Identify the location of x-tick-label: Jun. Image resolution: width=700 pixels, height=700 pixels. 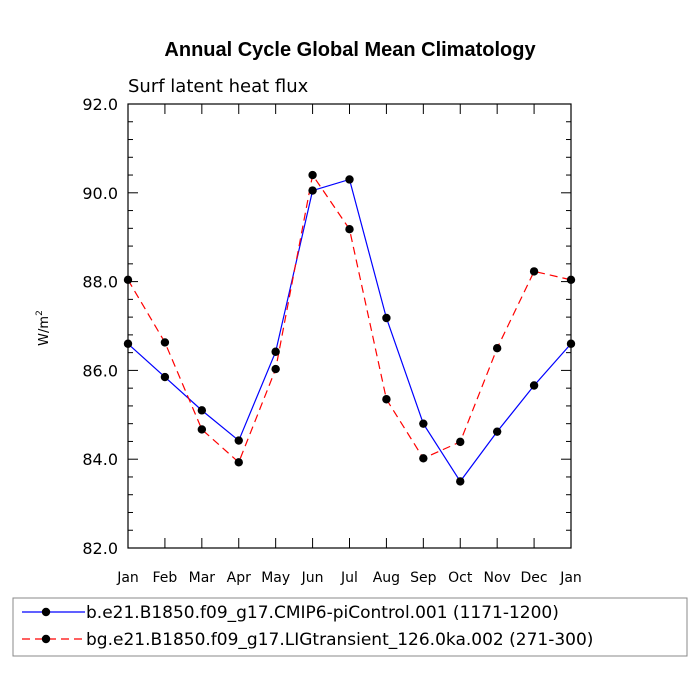
(312, 578).